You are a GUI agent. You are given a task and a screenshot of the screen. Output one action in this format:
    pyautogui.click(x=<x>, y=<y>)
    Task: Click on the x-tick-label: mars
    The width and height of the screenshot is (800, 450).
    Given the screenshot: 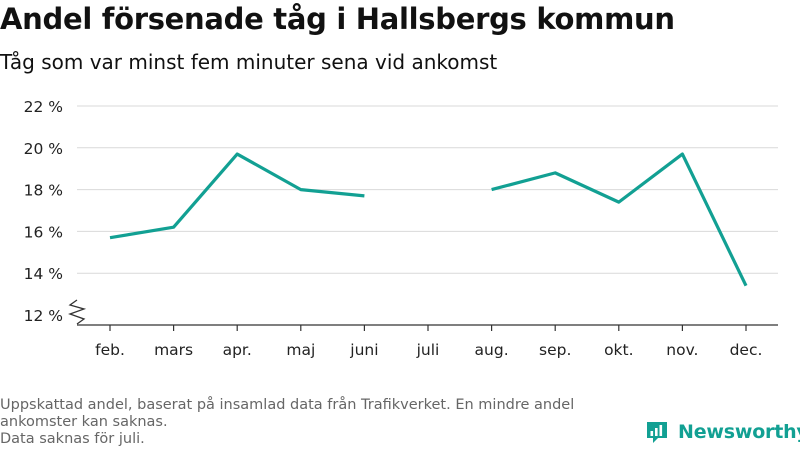 What is the action you would take?
    pyautogui.click(x=173, y=350)
    